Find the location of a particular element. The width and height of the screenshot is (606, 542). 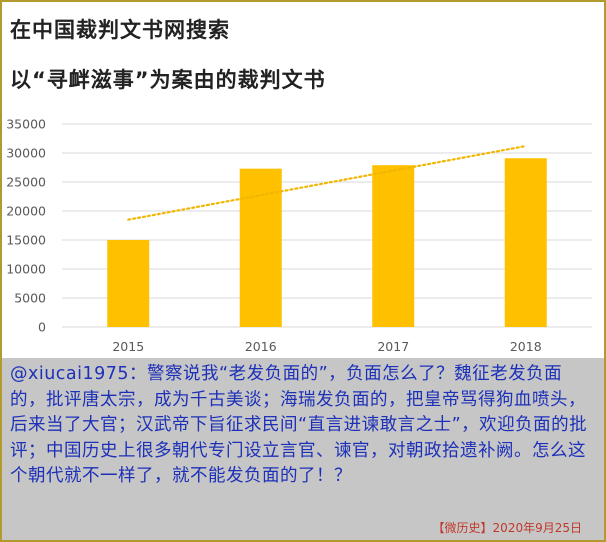

x-tick-label: 2015 is located at coordinates (128, 346).